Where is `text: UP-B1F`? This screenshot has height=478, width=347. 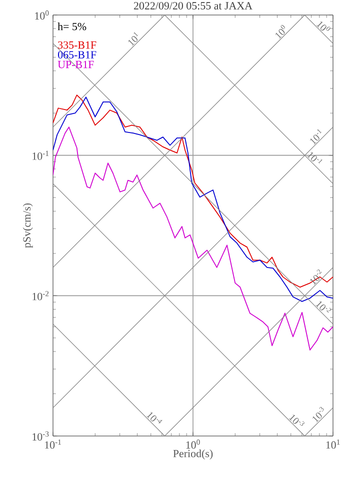
text: UP-B1F is located at coordinates (76, 64).